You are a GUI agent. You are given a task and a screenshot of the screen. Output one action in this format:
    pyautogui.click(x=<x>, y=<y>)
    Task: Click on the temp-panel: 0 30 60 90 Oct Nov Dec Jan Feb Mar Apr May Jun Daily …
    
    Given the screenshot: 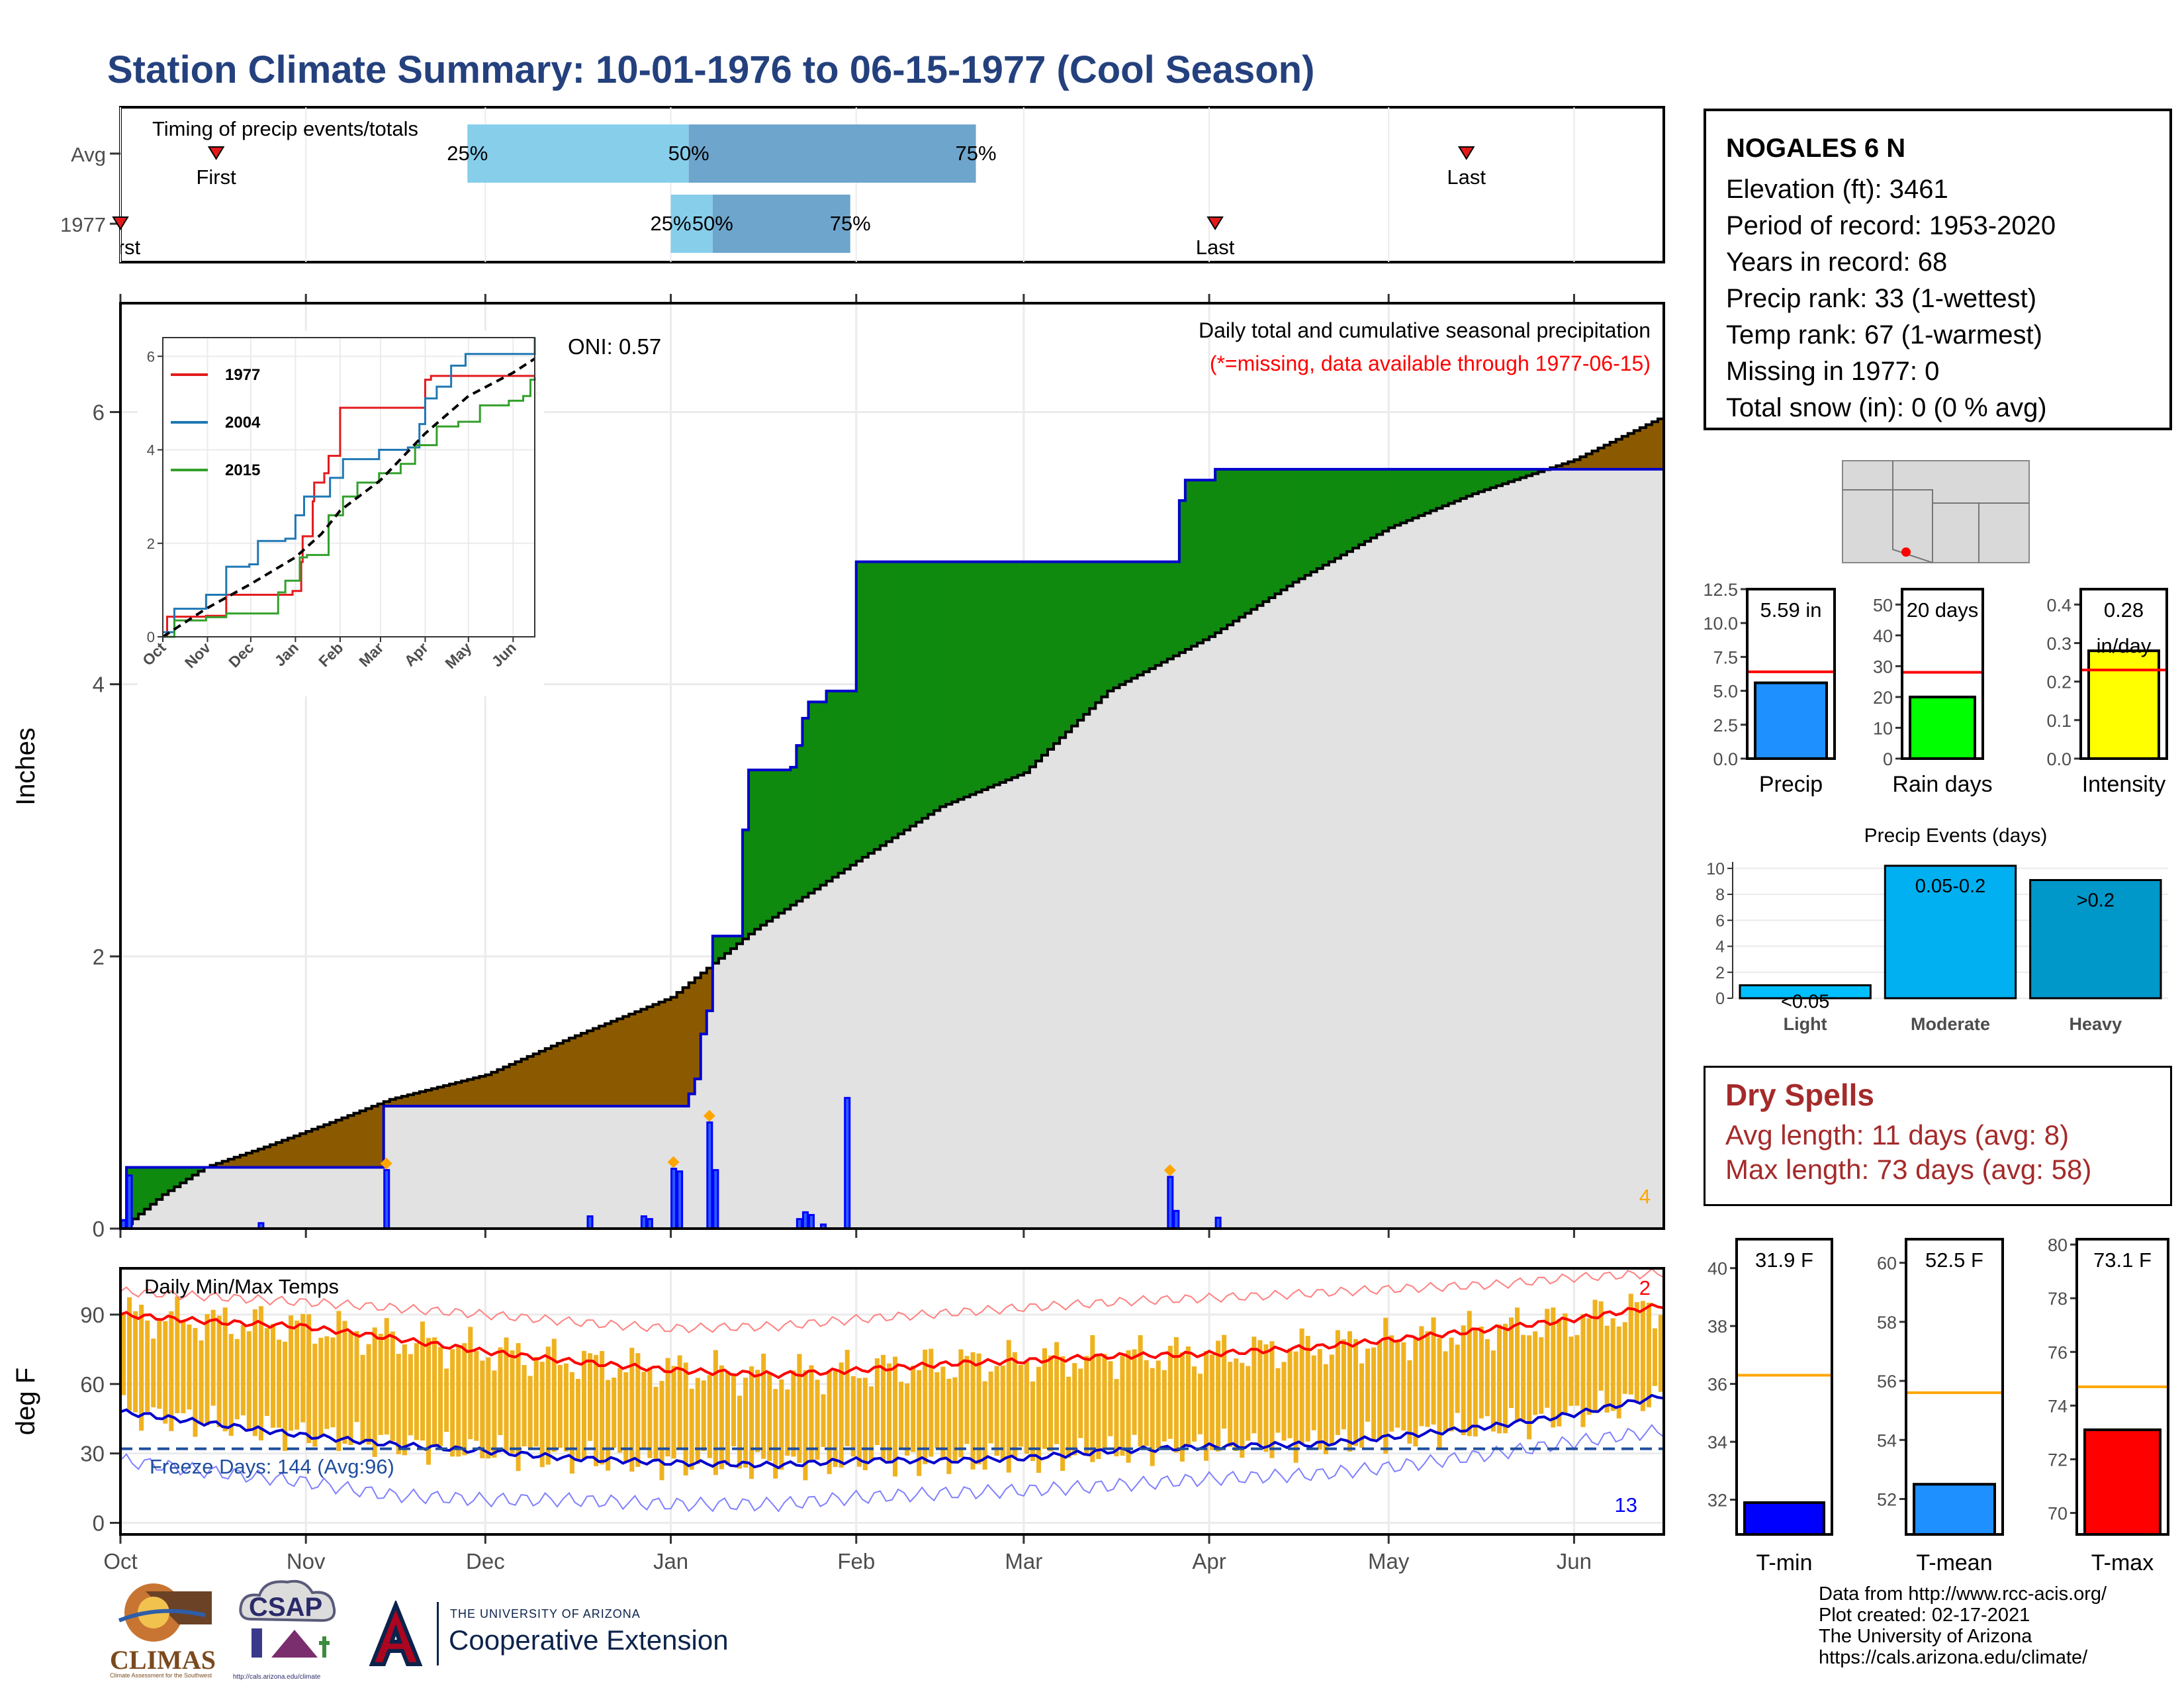 What is the action you would take?
    pyautogui.click(x=838, y=1420)
    